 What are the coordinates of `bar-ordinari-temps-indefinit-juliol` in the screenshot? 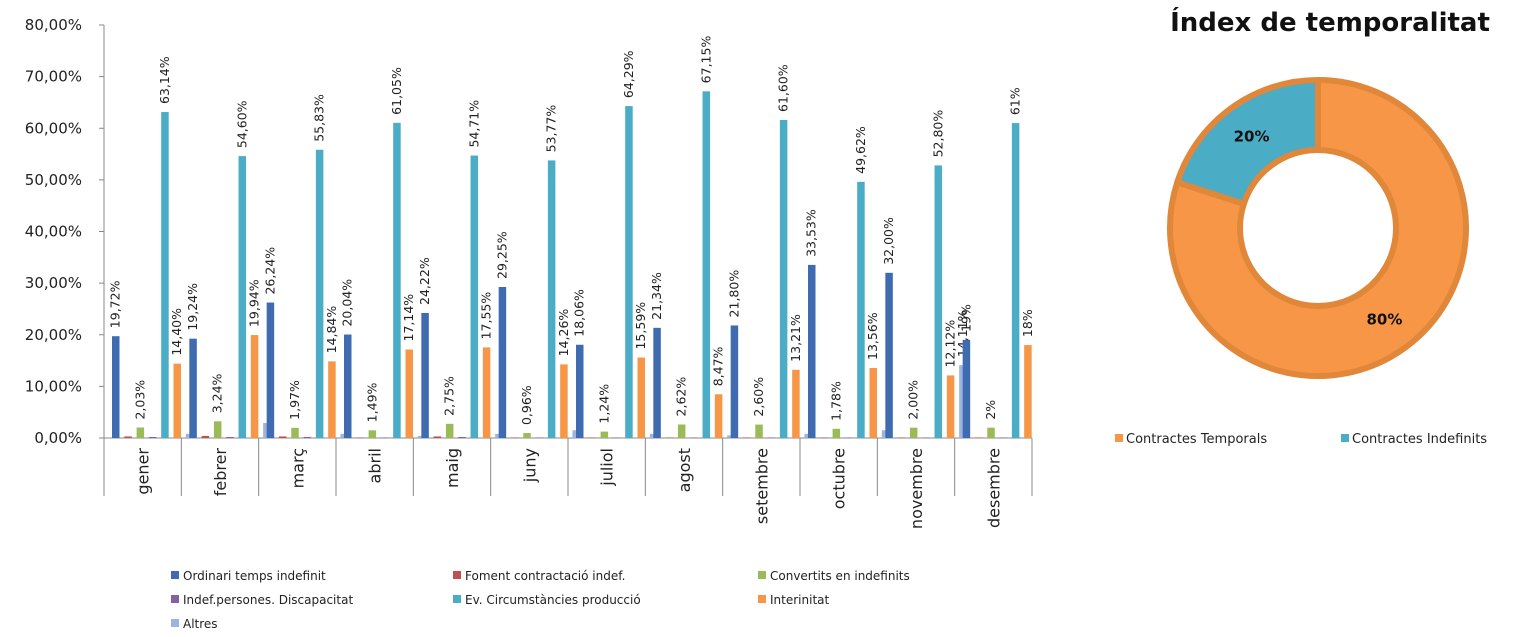 It's located at (580, 391).